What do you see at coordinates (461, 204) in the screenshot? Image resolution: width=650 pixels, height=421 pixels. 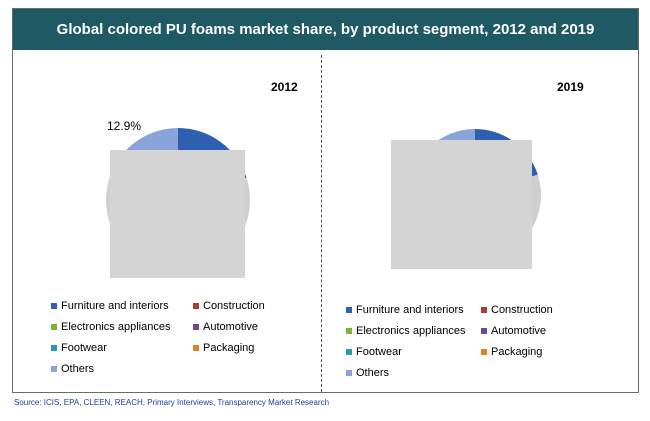 I see `image-placeholder-2019` at bounding box center [461, 204].